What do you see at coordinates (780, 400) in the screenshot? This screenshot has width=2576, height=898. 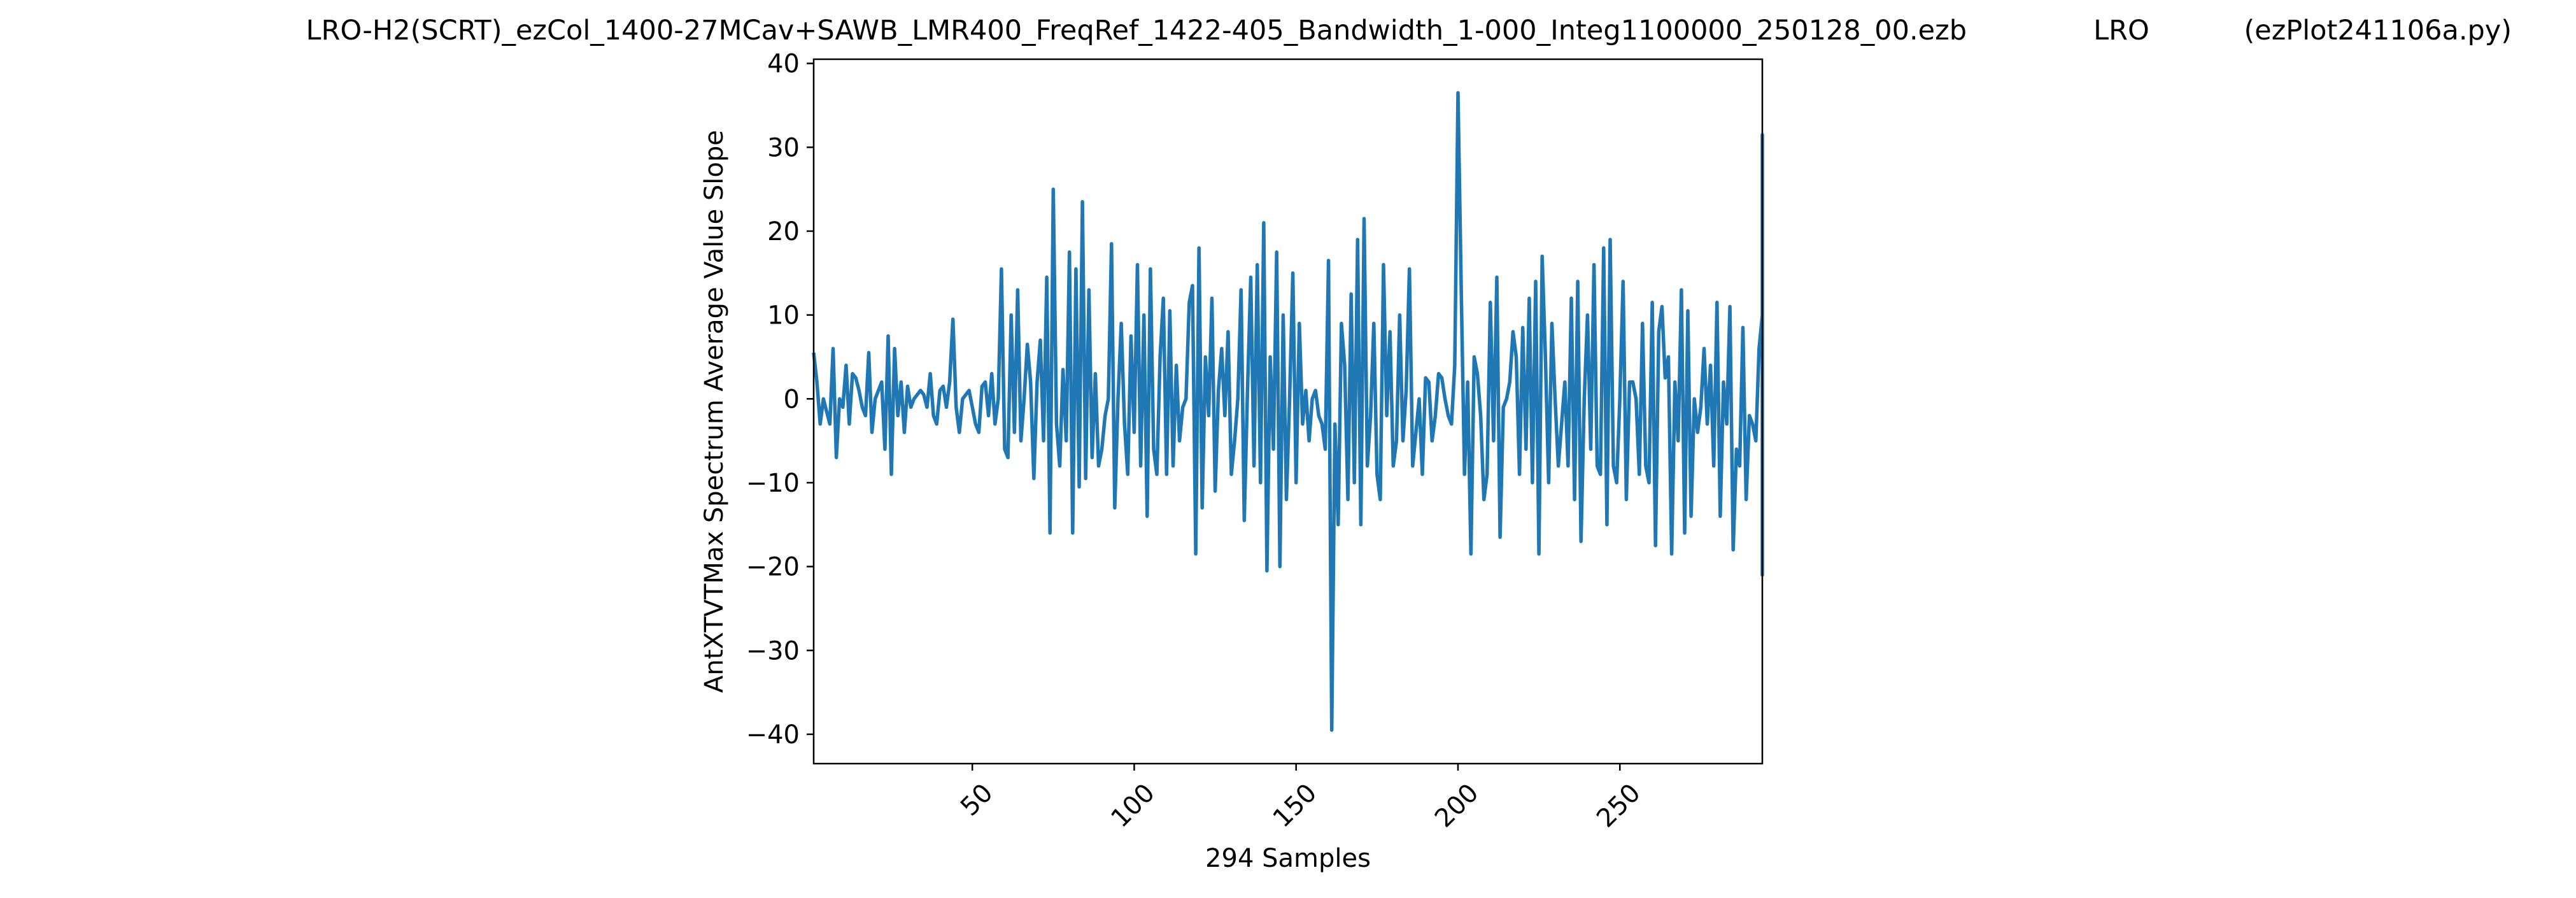 I see `y-ticks: −40 −30 −20 −10 0 10 20 30 40` at bounding box center [780, 400].